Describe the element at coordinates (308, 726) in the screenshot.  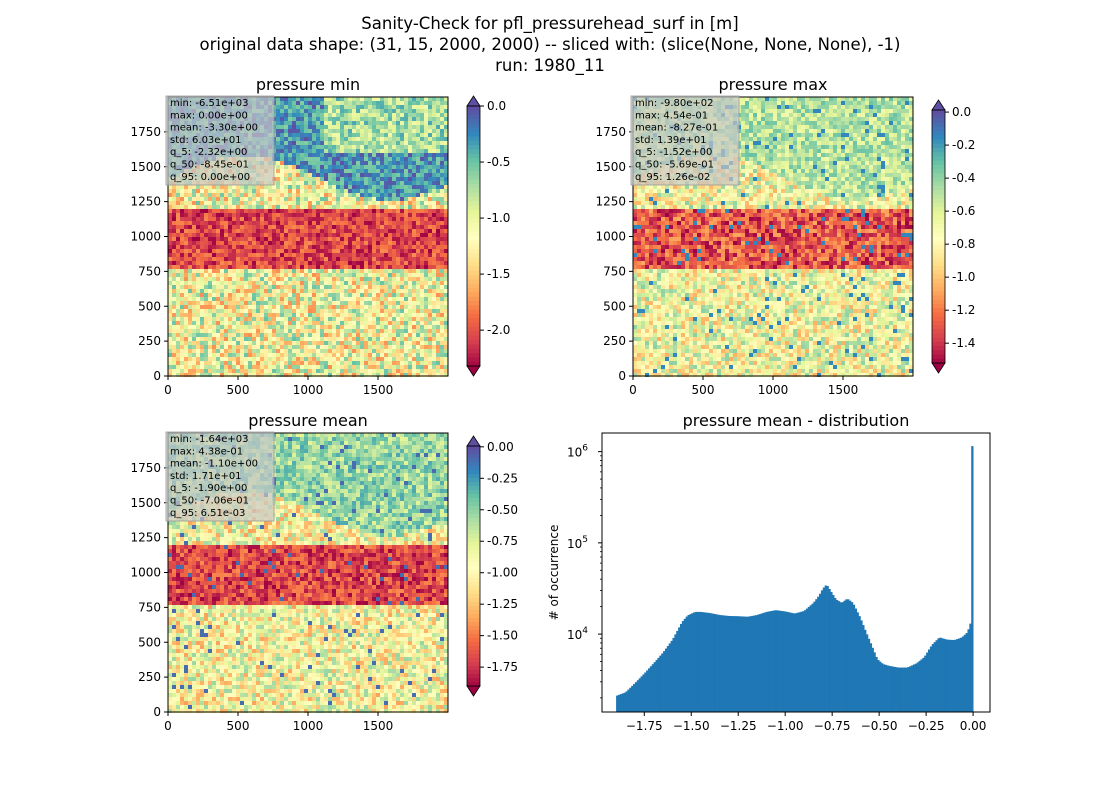
I see `x-tick-label: 1000` at that location.